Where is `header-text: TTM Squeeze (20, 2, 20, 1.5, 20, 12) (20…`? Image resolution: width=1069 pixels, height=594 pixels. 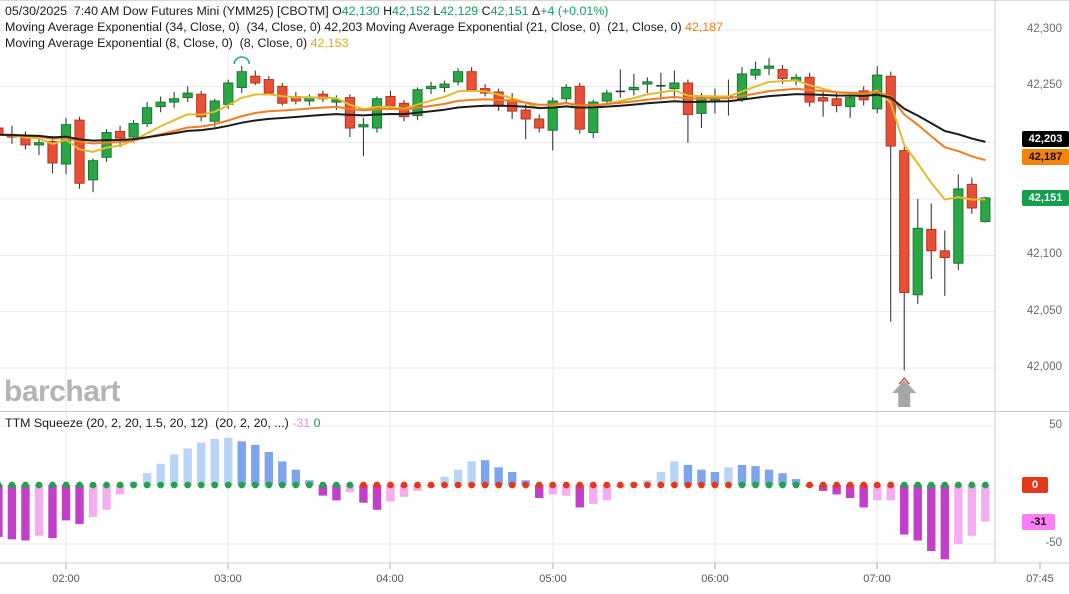
header-text: TTM Squeeze (20, 2, 20, 1.5, 20, 12) (20… is located at coordinates (149, 423).